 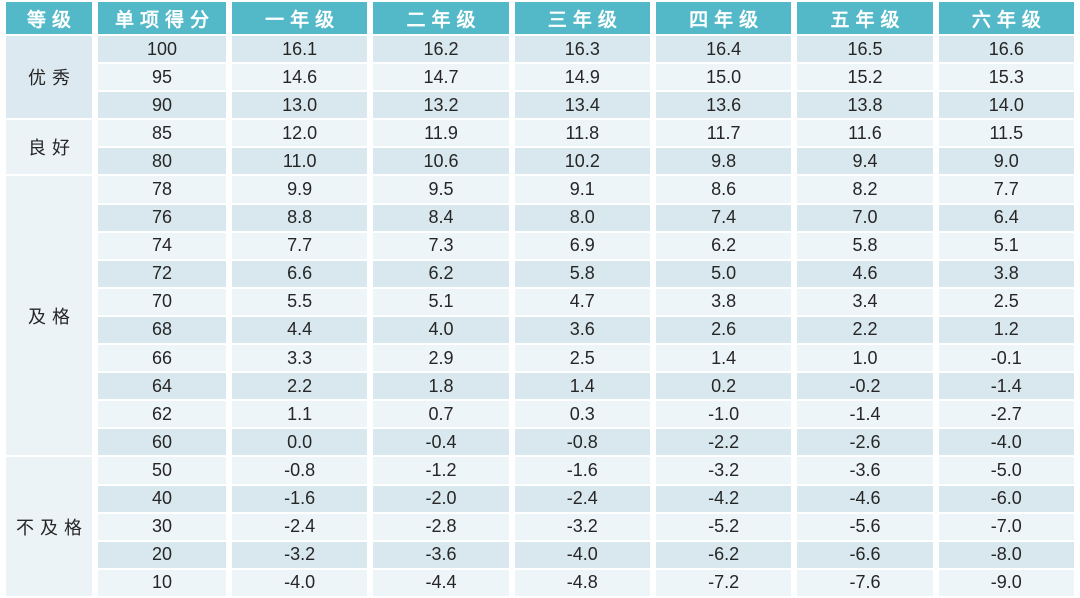 I want to click on value-cell: 4.4, so click(x=300, y=330).